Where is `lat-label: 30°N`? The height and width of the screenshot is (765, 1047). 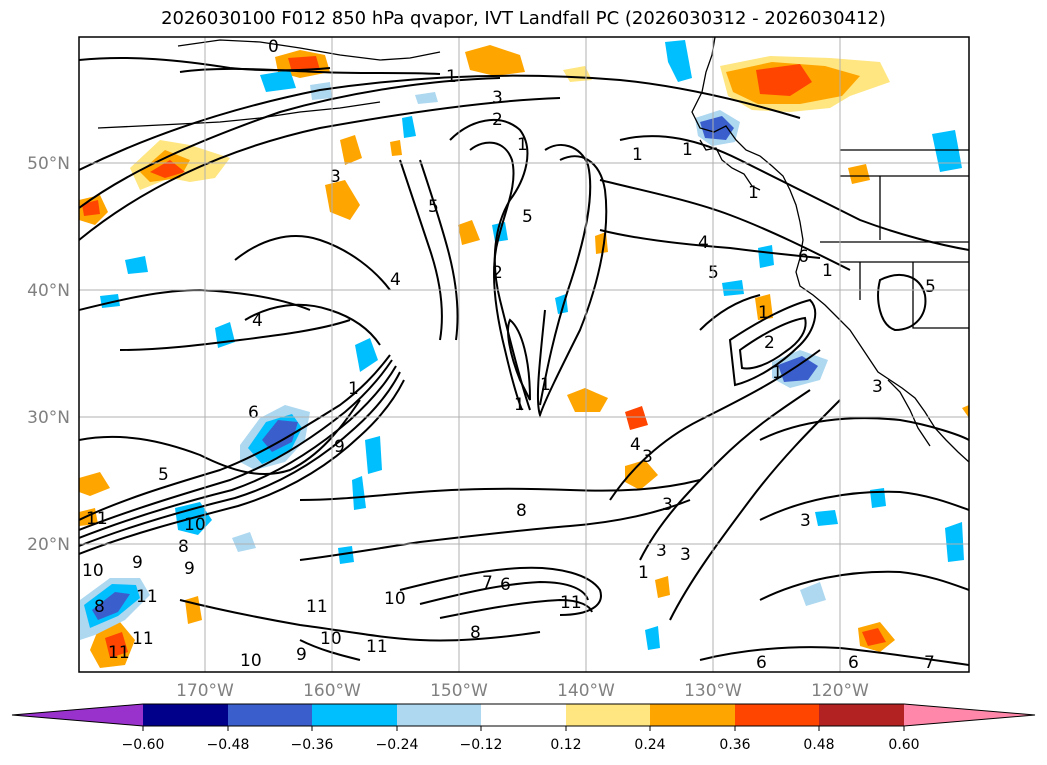 lat-label: 30°N is located at coordinates (48, 418).